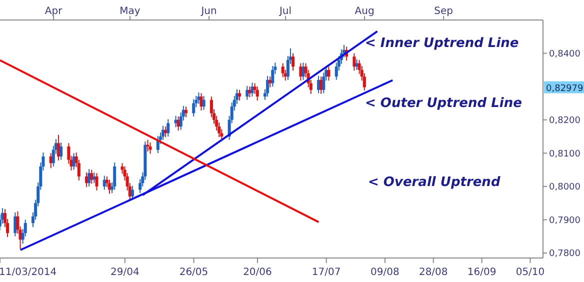 The image size is (584, 282). Describe the element at coordinates (565, 54) in the screenshot. I see `y-tick-label: 0,8400` at that location.